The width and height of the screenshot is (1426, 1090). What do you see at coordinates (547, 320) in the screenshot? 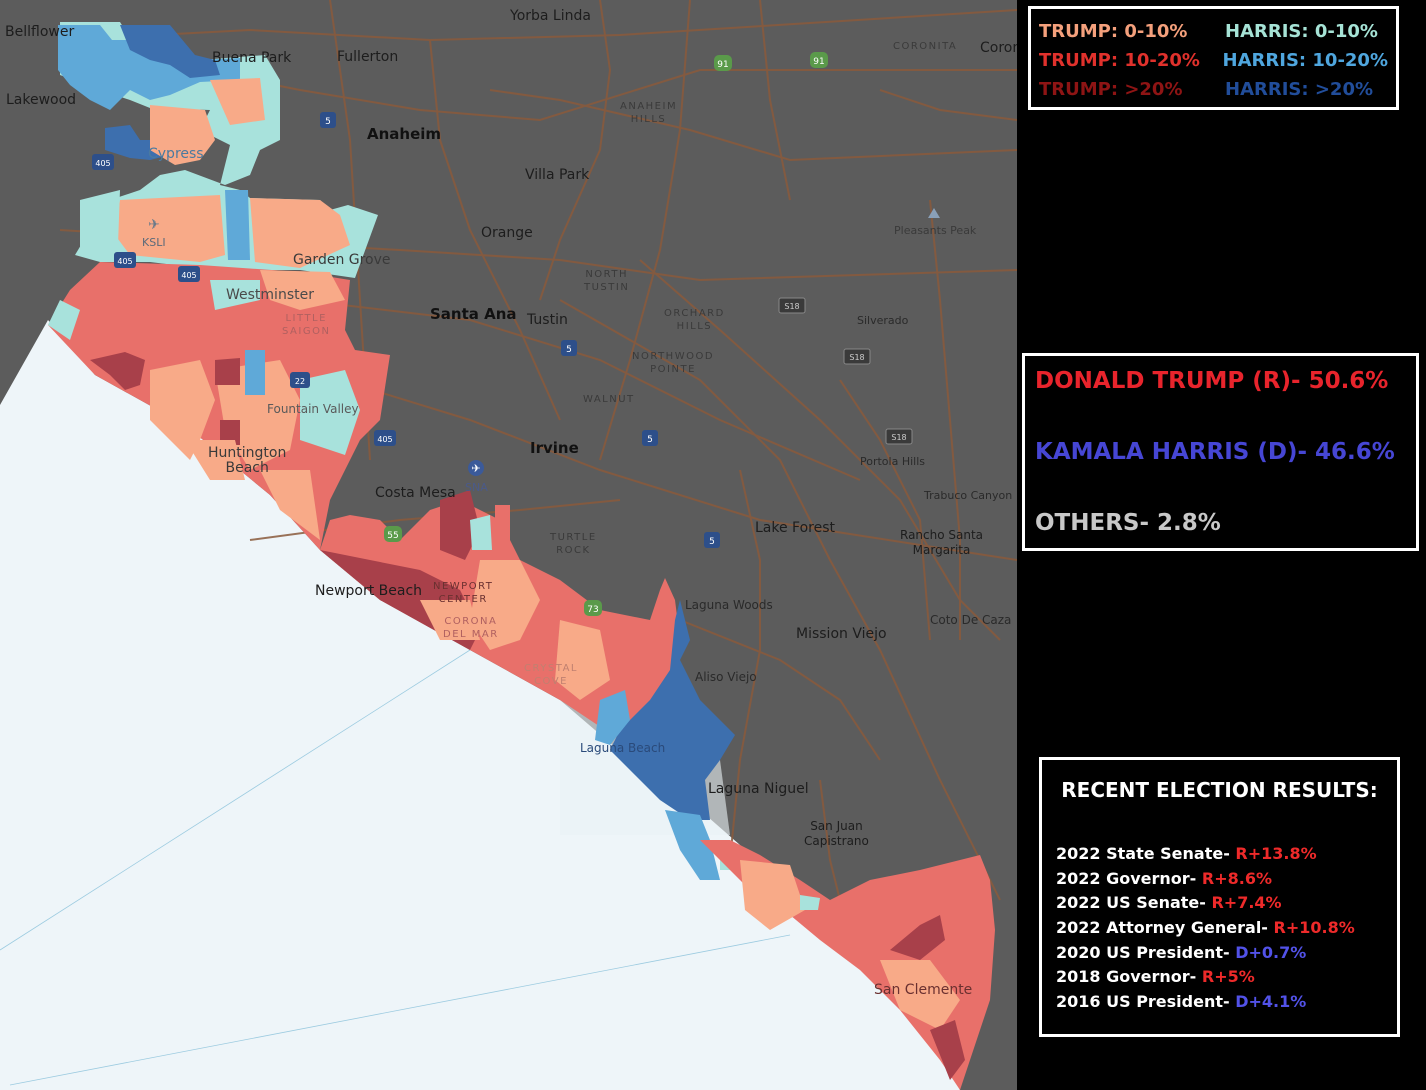
I see `place-label: Tustin` at bounding box center [547, 320].